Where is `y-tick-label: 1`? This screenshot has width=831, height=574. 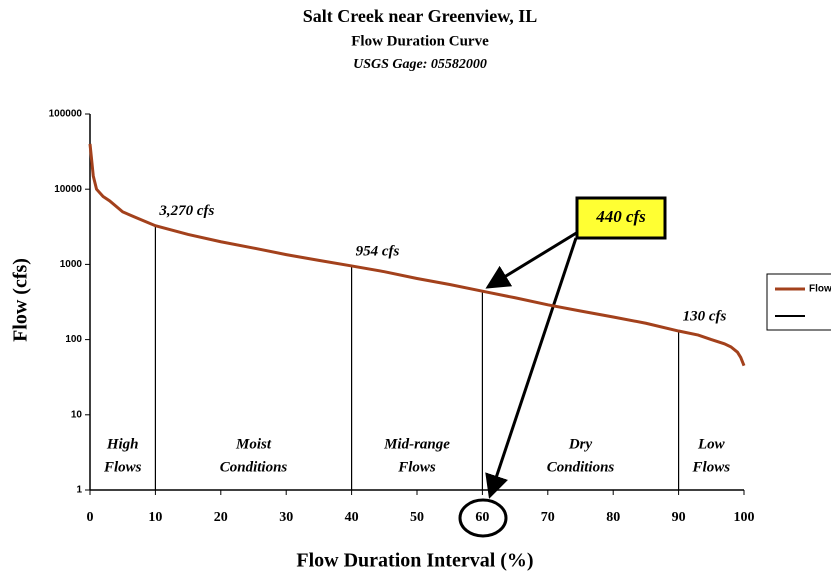 y-tick-label: 1 is located at coordinates (79, 490).